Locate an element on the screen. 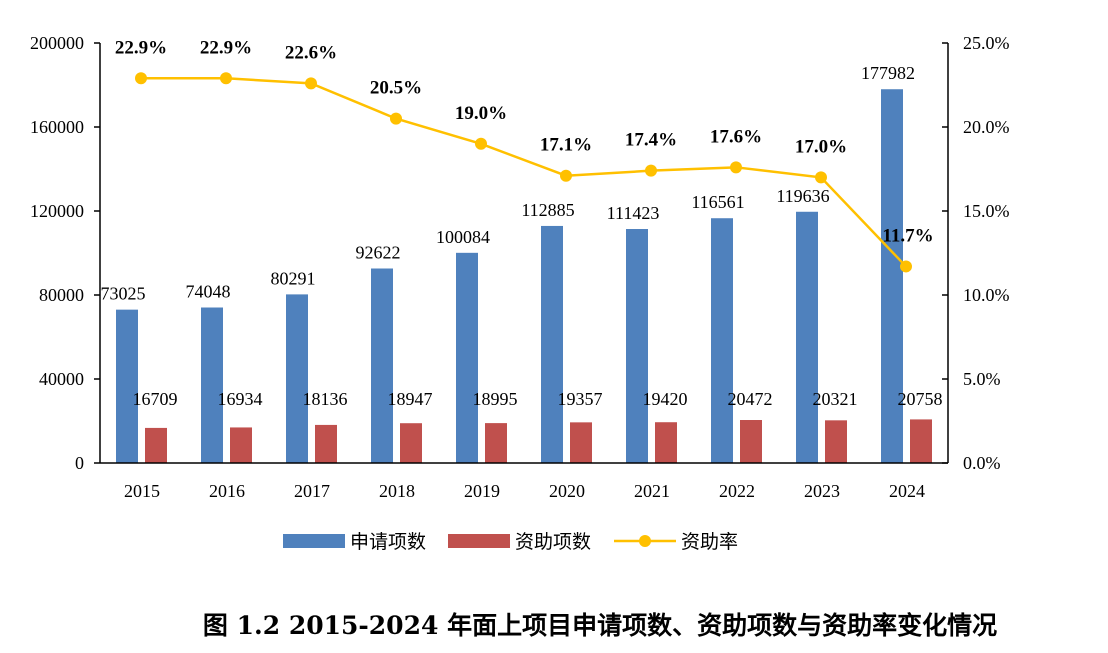  x-tick-label: 2018 is located at coordinates (397, 491).